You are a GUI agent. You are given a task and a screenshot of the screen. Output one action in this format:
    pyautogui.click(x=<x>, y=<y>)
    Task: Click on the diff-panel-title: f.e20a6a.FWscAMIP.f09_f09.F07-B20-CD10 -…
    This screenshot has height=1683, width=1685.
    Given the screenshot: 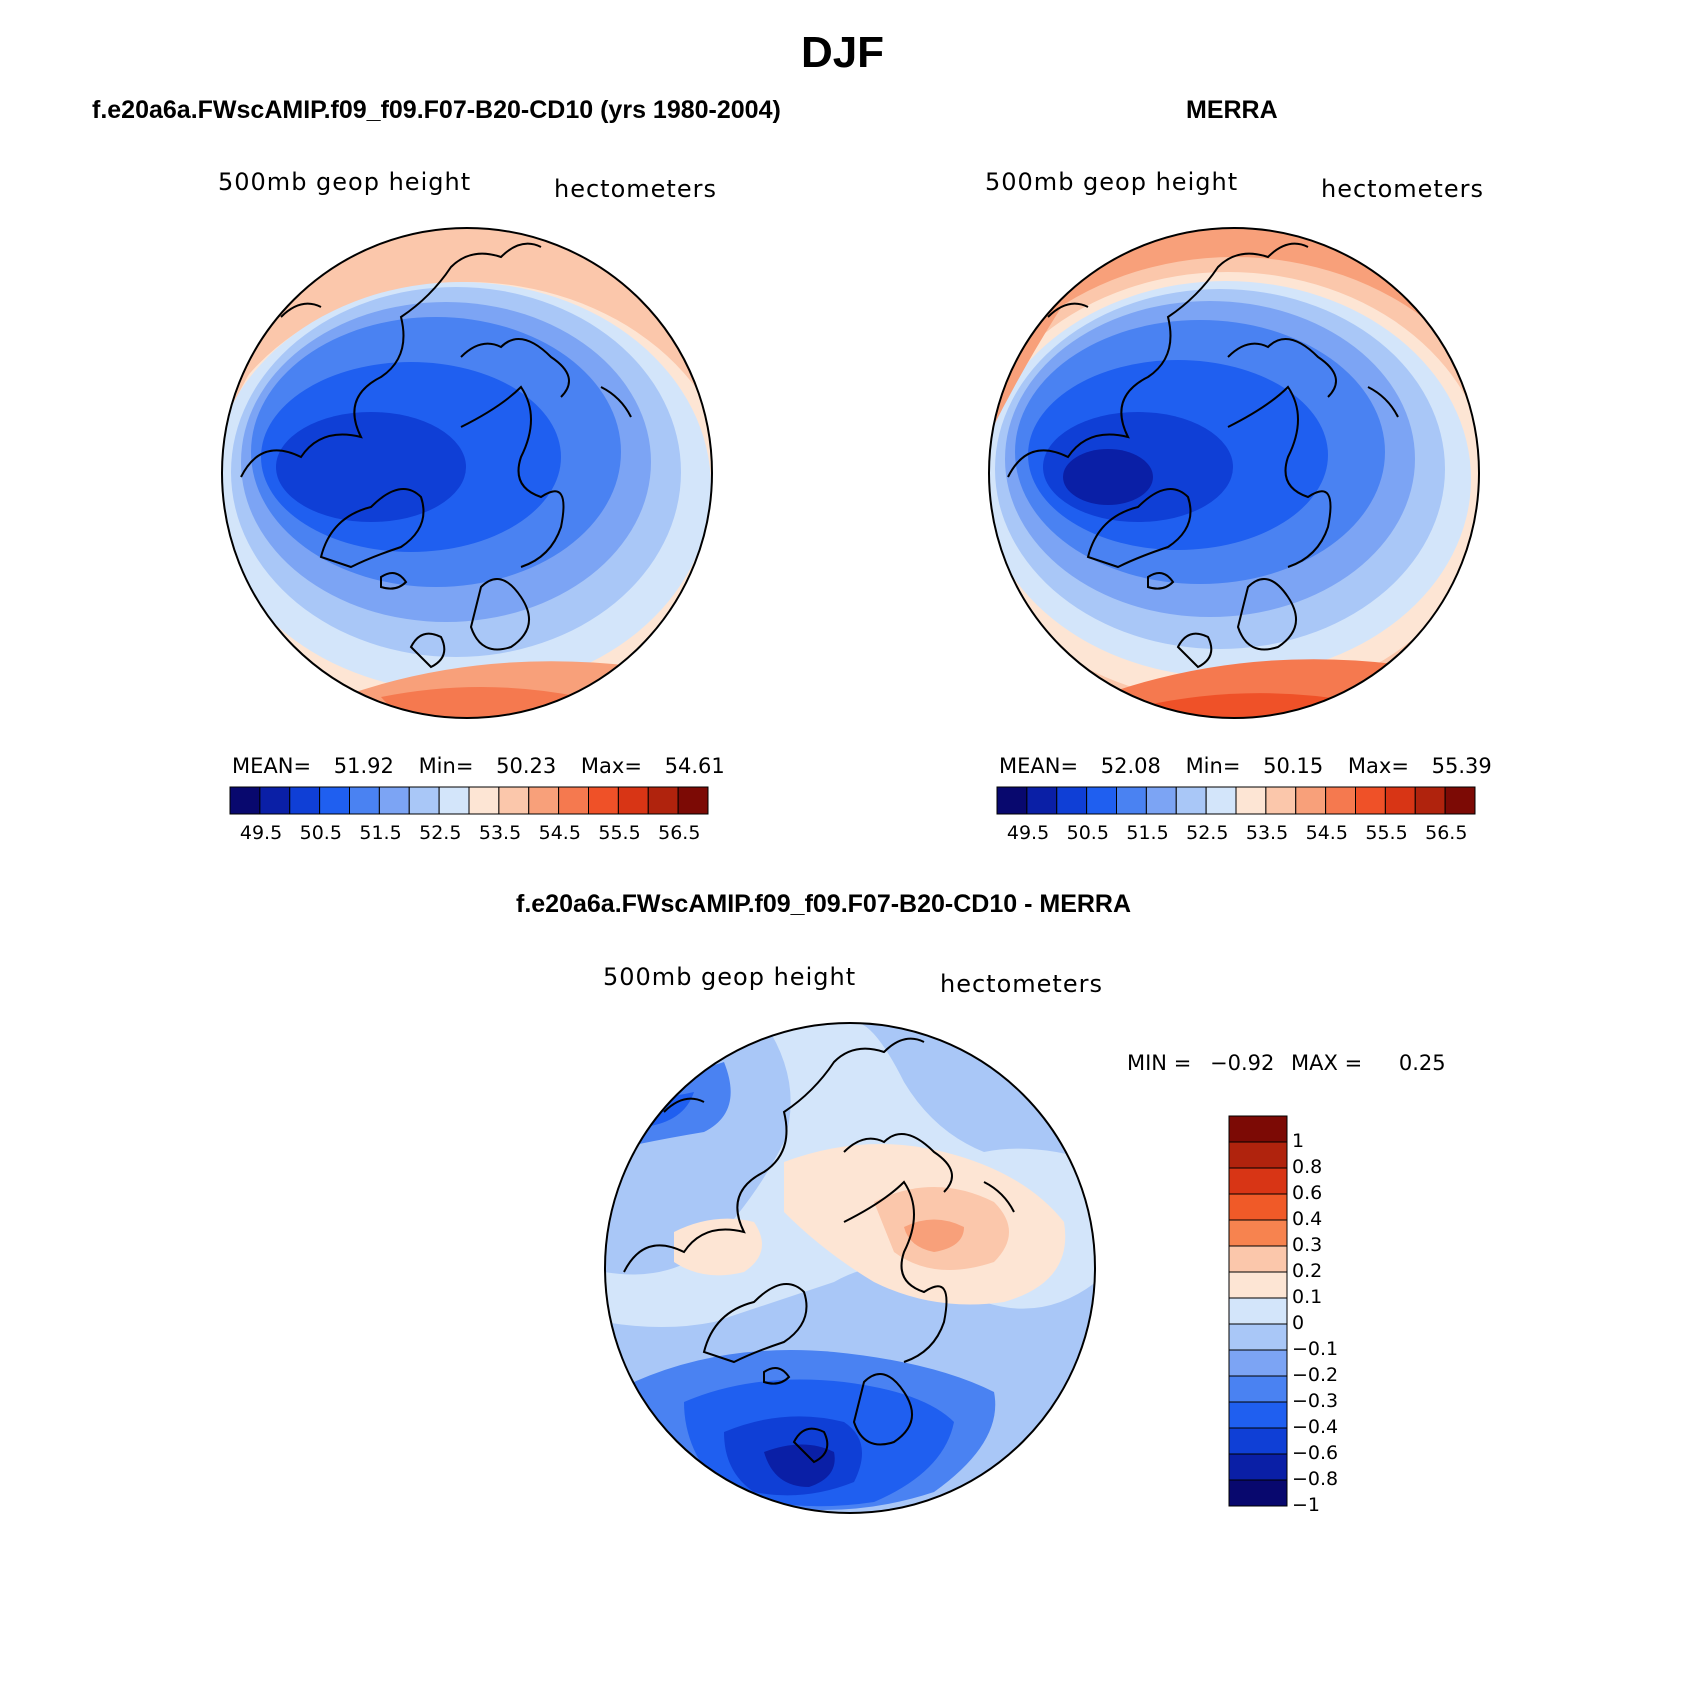 What is the action you would take?
    pyautogui.click(x=824, y=904)
    